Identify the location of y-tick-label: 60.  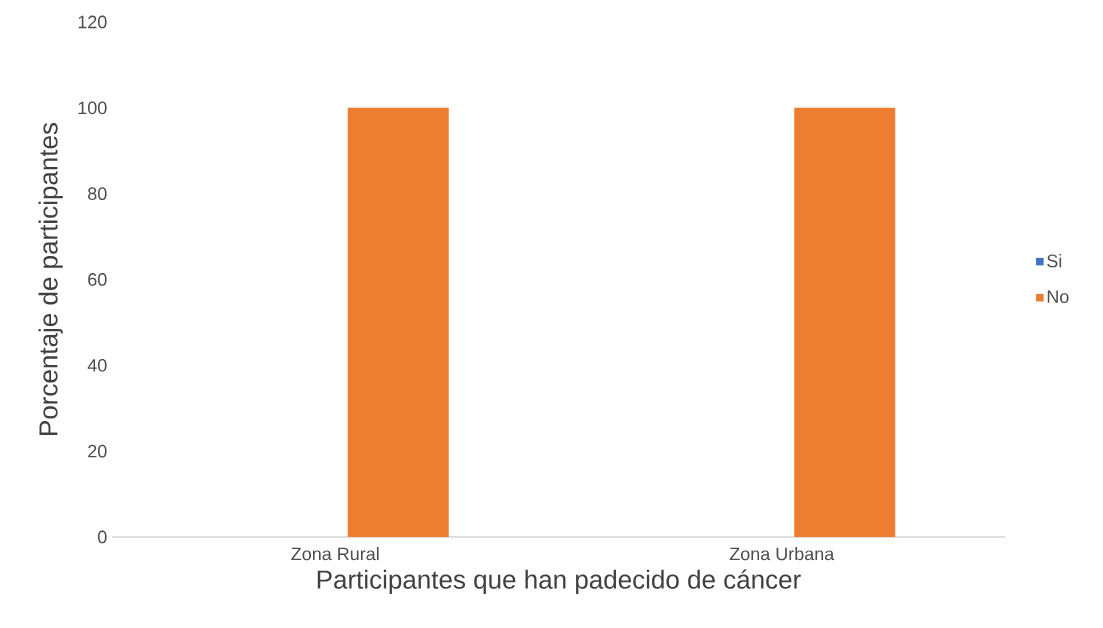
(97, 279).